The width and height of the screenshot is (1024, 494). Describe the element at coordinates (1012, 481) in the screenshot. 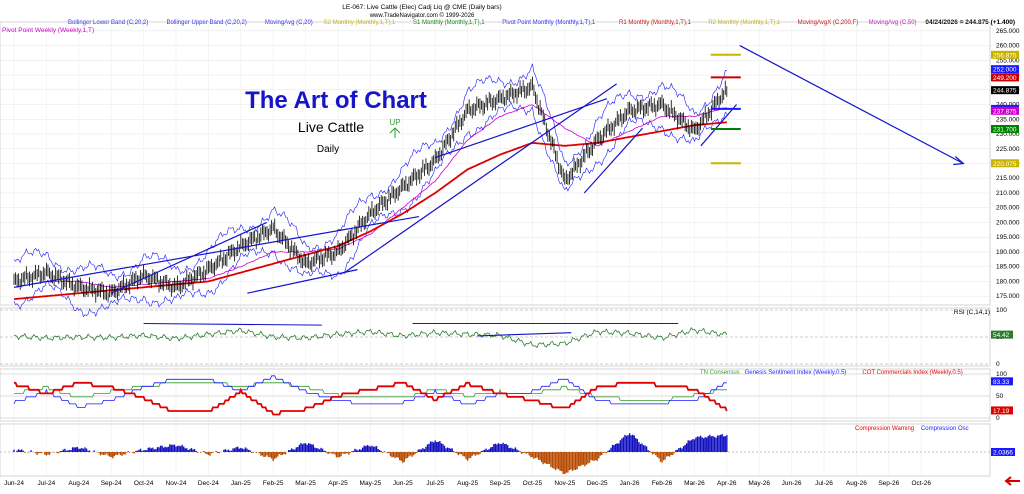

I see `scroll-left-icon` at that location.